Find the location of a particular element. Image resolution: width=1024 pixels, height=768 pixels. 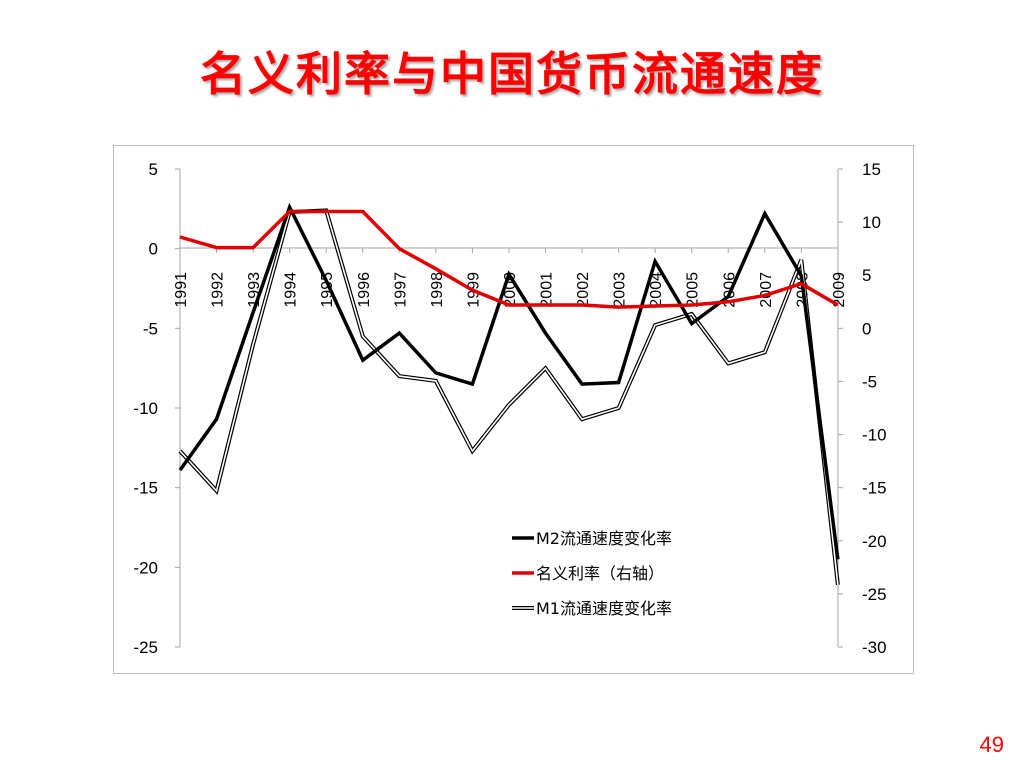

category-label: 2003 is located at coordinates (620, 290).